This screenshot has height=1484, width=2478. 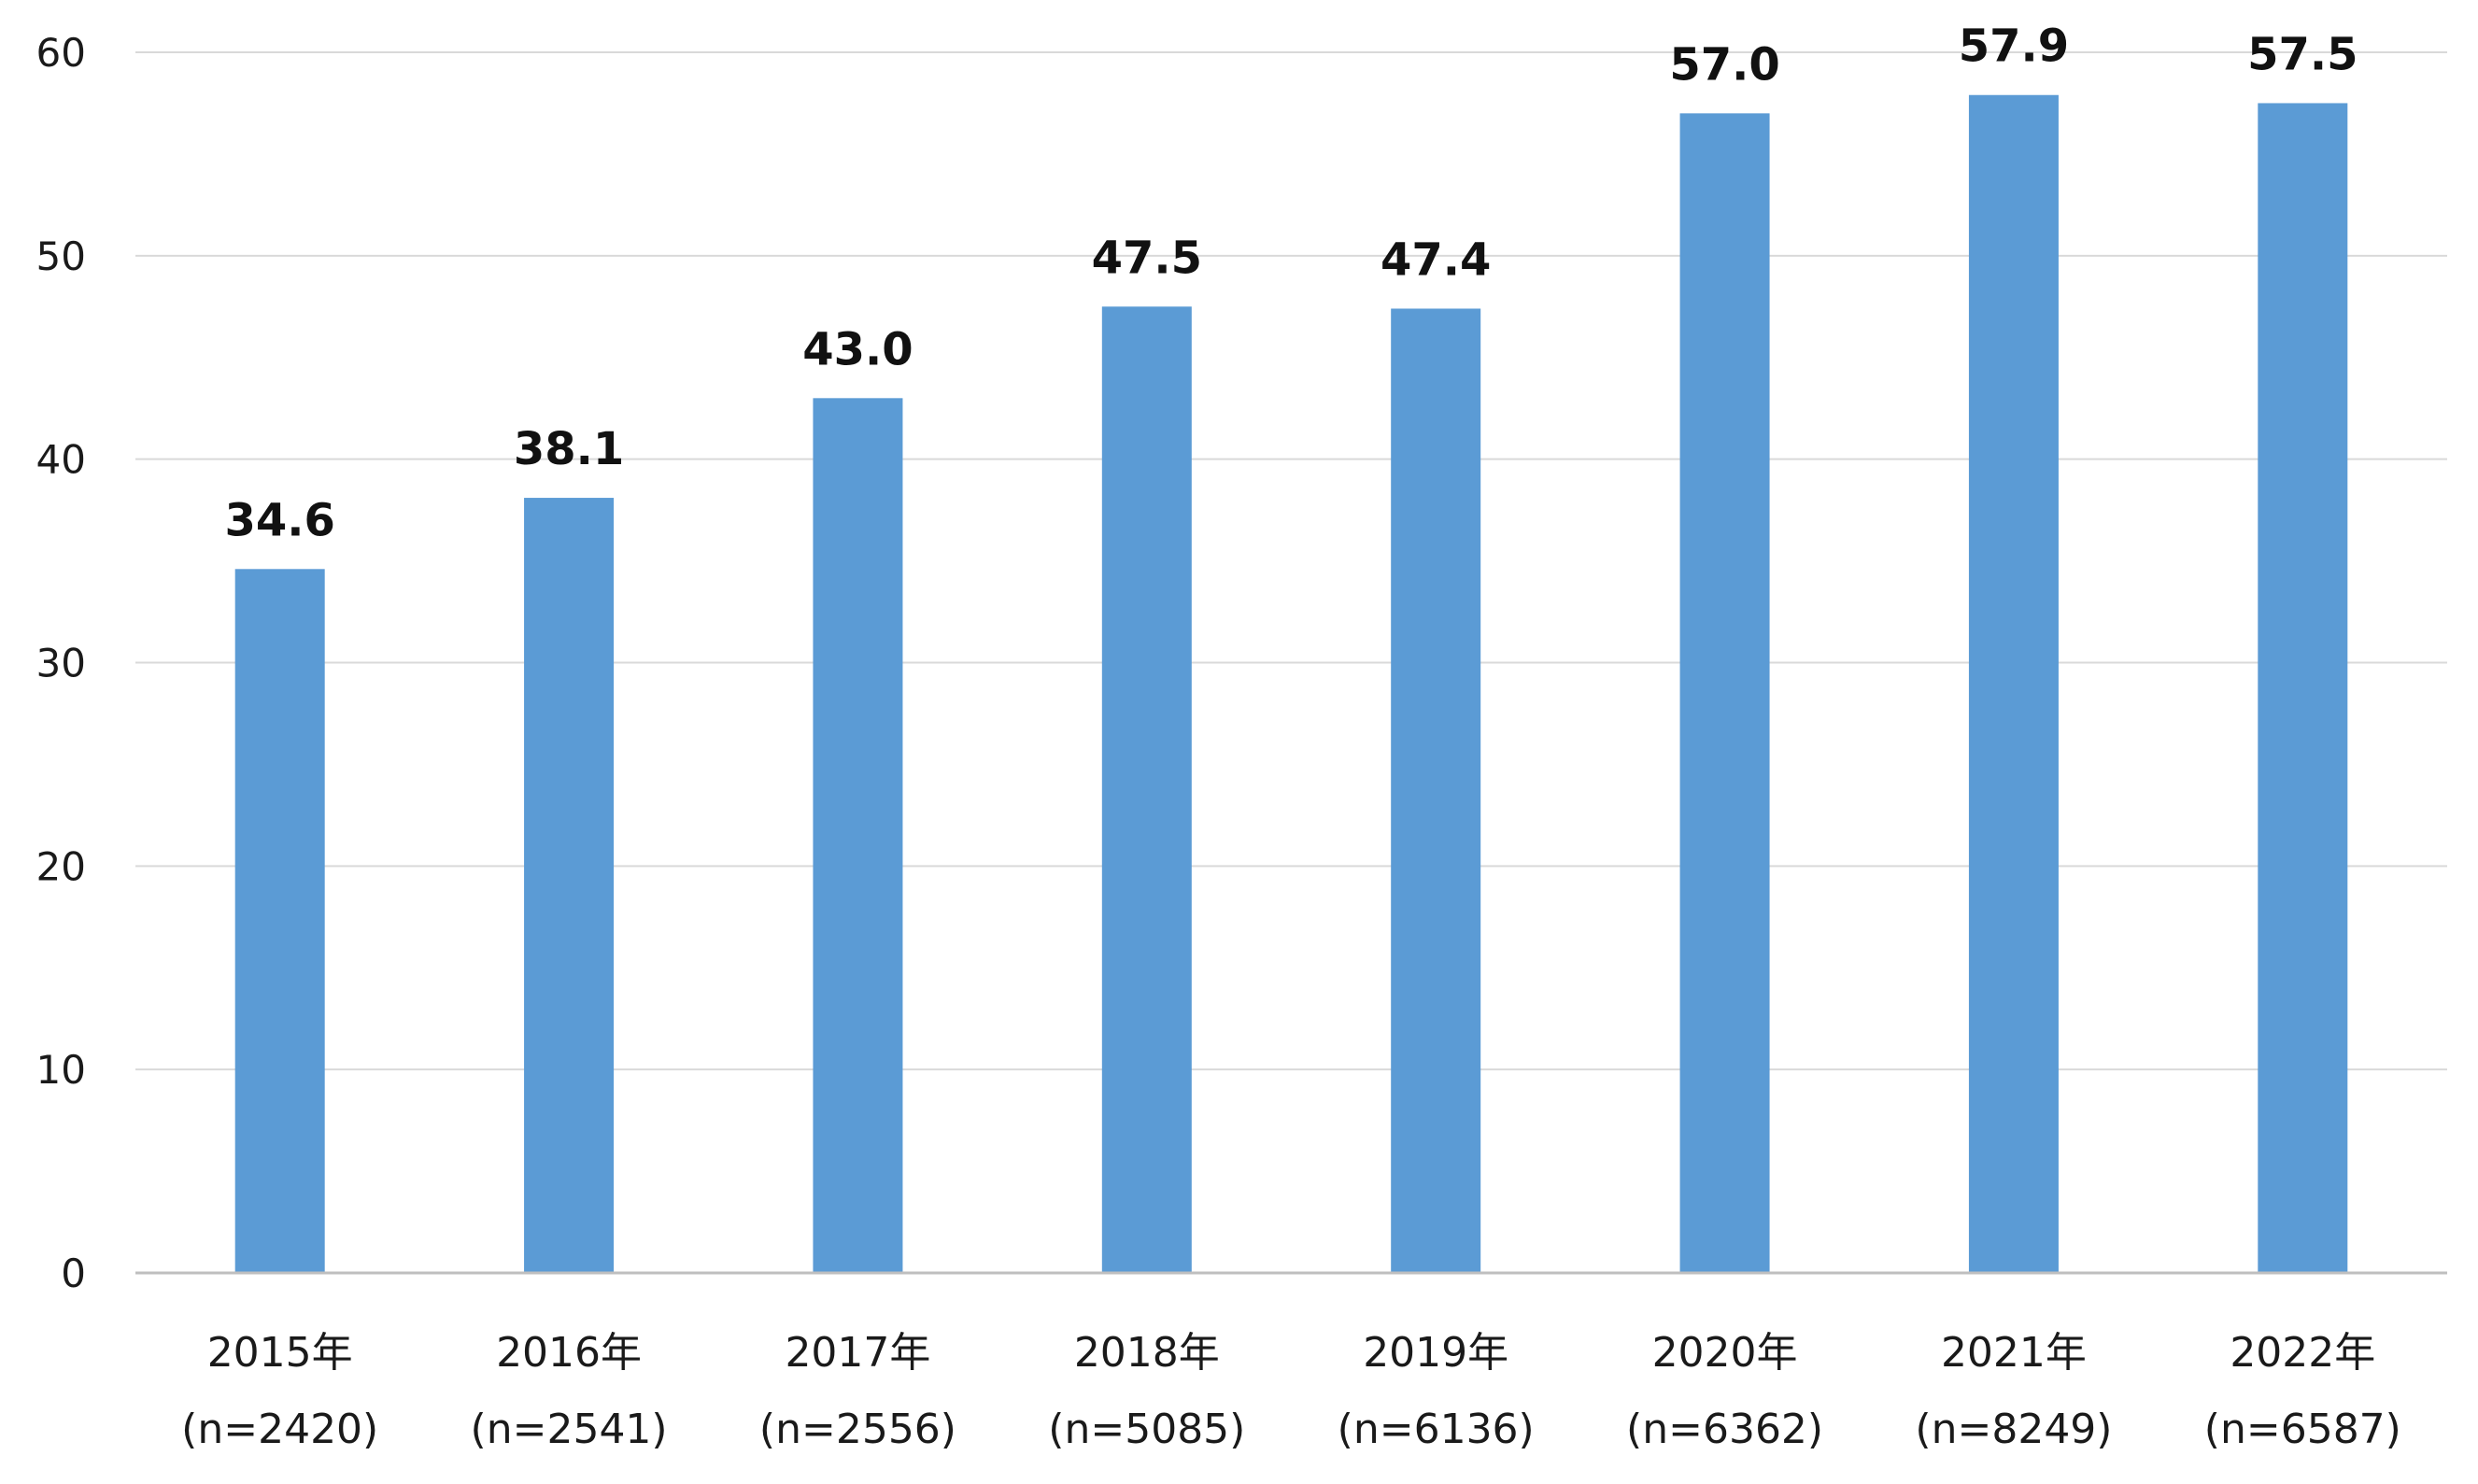 What do you see at coordinates (1724, 64) in the screenshot?
I see `data-label: 57.0` at bounding box center [1724, 64].